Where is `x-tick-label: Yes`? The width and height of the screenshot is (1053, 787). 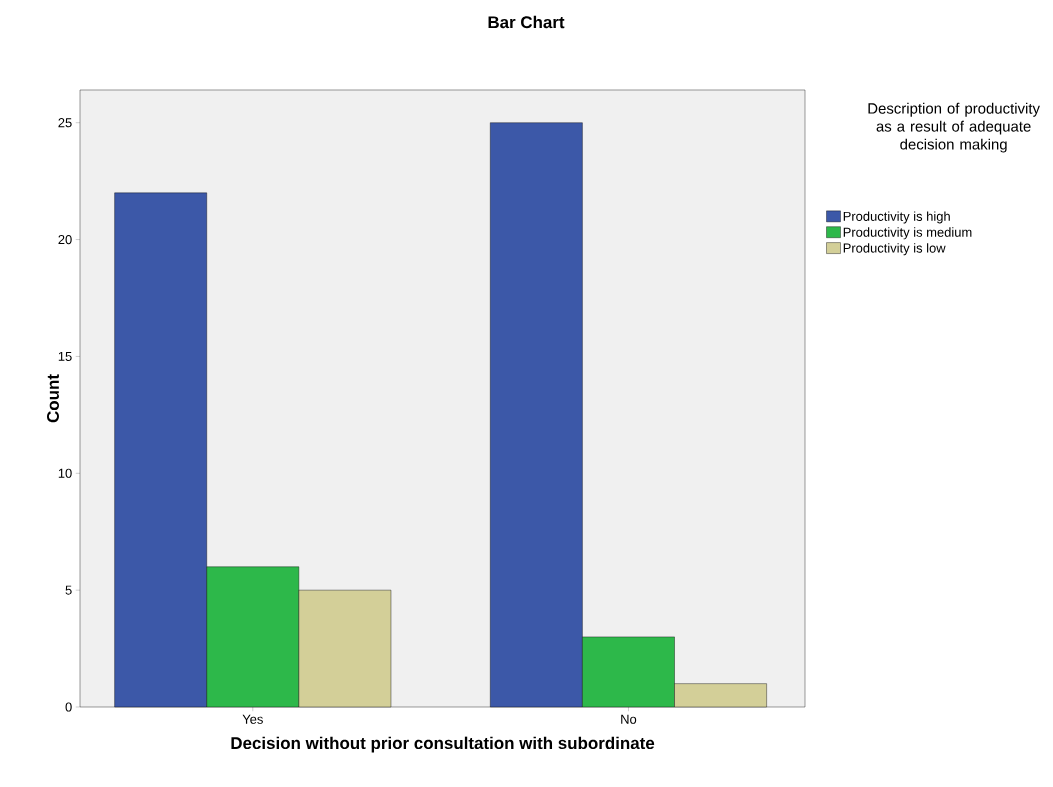 x-tick-label: Yes is located at coordinates (252, 719).